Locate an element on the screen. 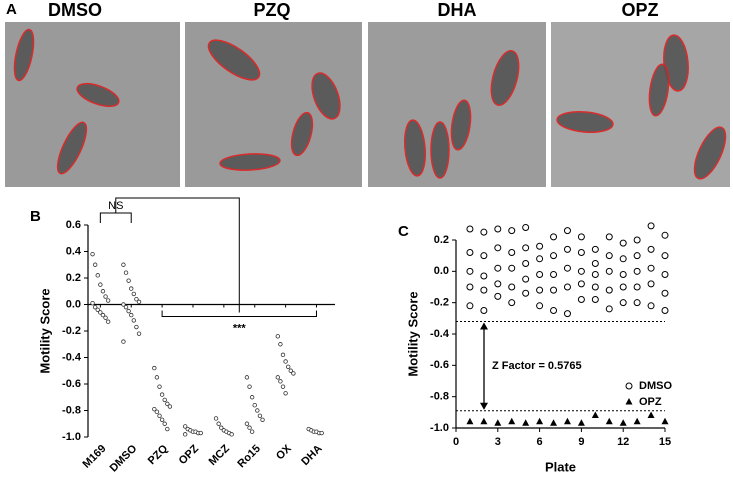 The width and height of the screenshot is (733, 481). y-tick-label: 0.0 is located at coordinates (441, 271).